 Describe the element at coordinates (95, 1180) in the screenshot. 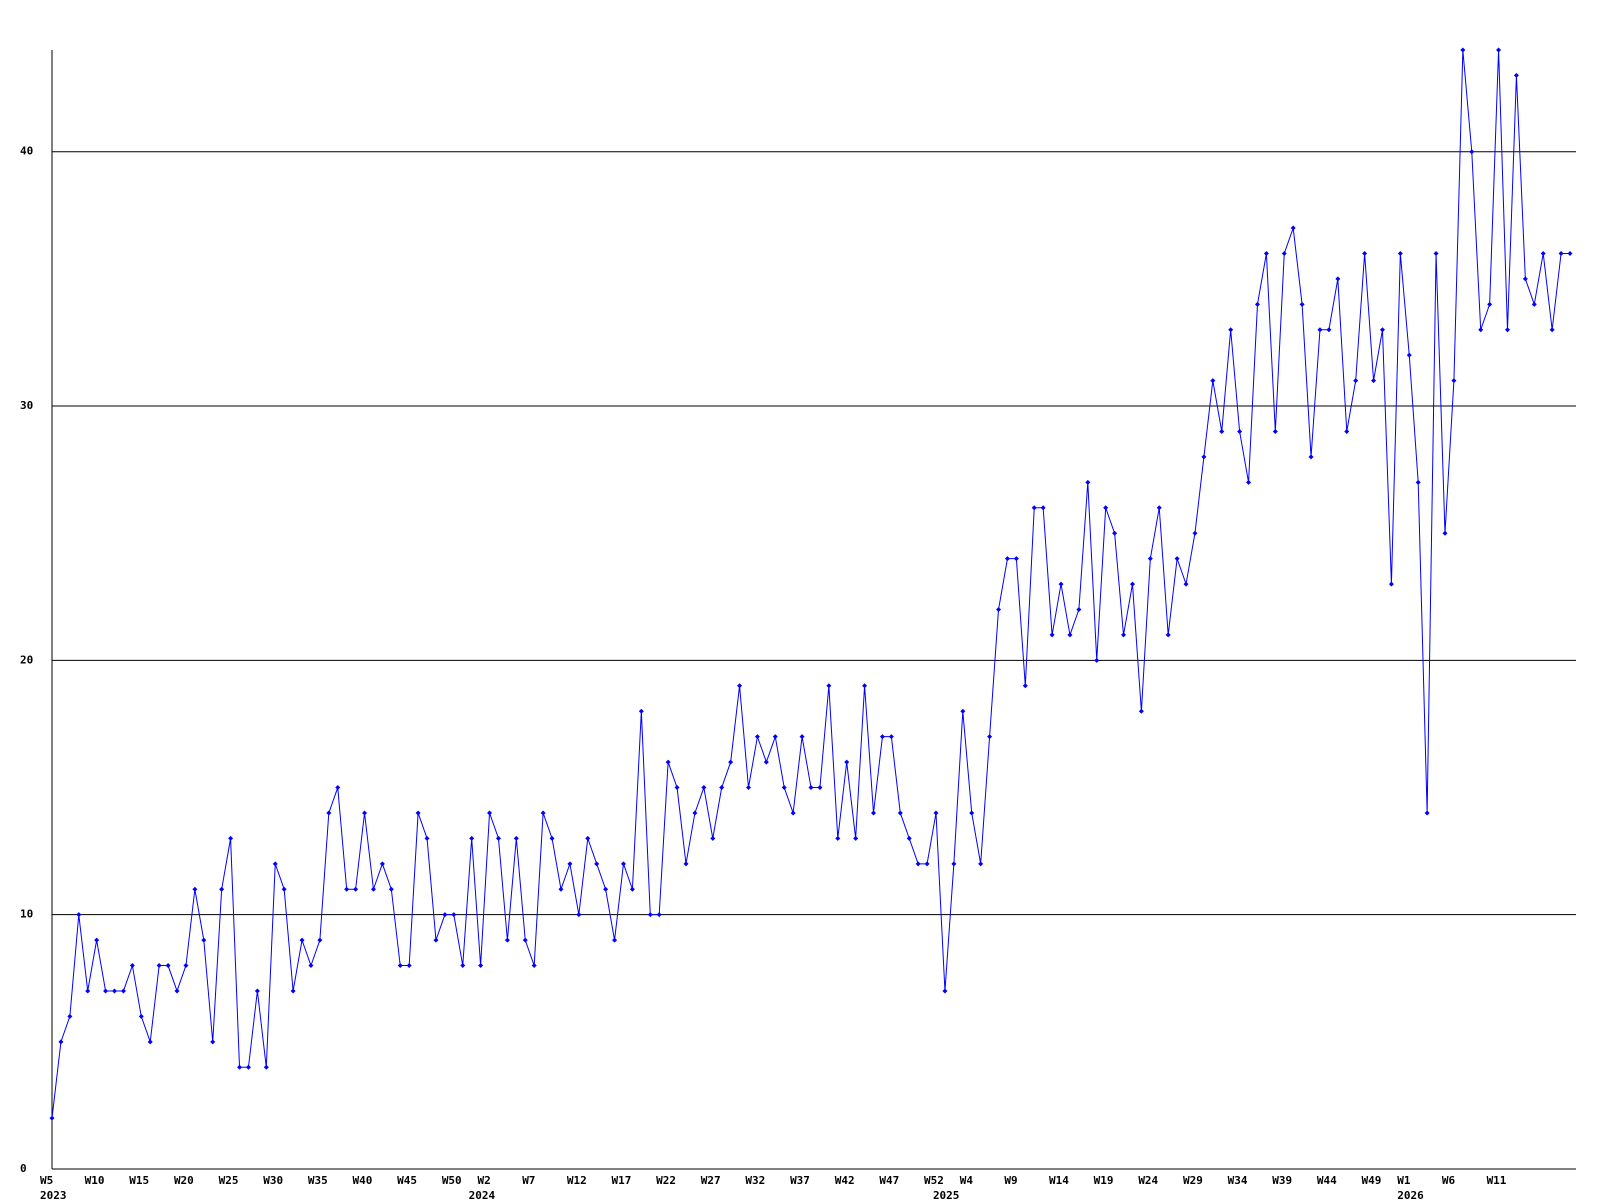

I see `x-tick-label: W10` at that location.